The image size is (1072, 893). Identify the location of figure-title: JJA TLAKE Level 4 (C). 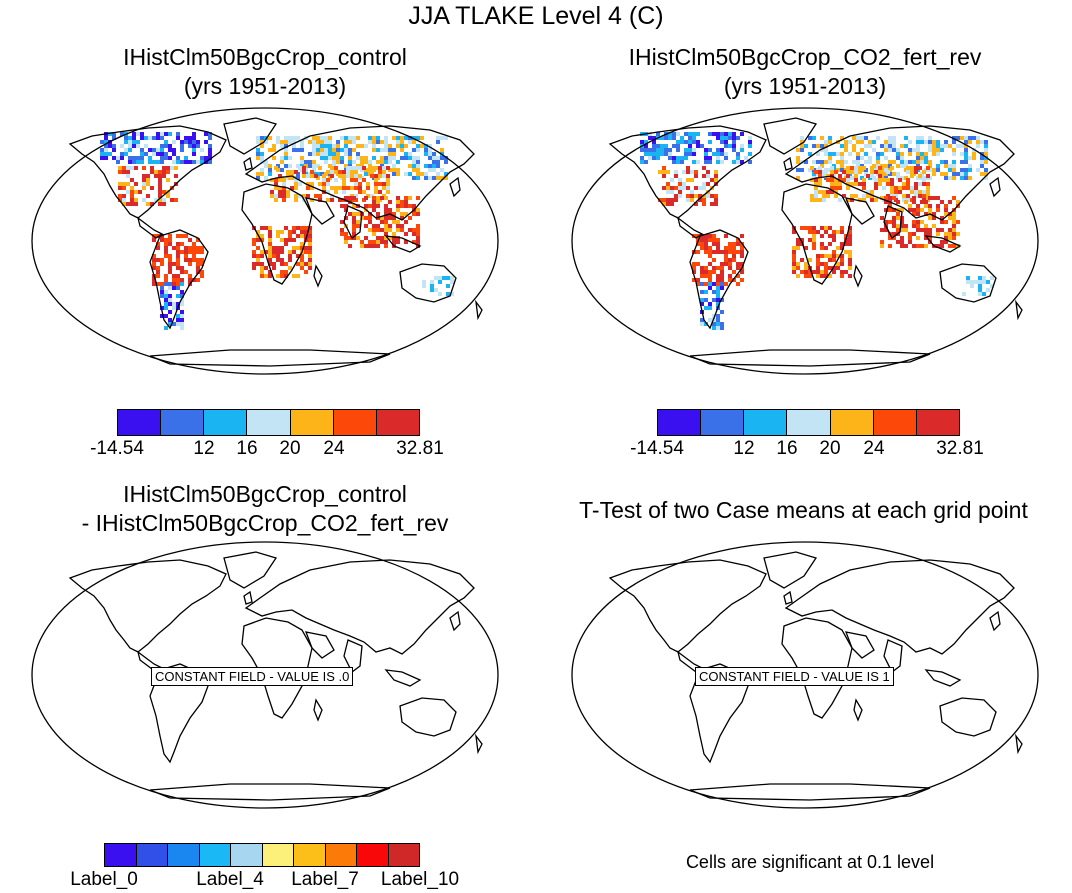
(536, 16).